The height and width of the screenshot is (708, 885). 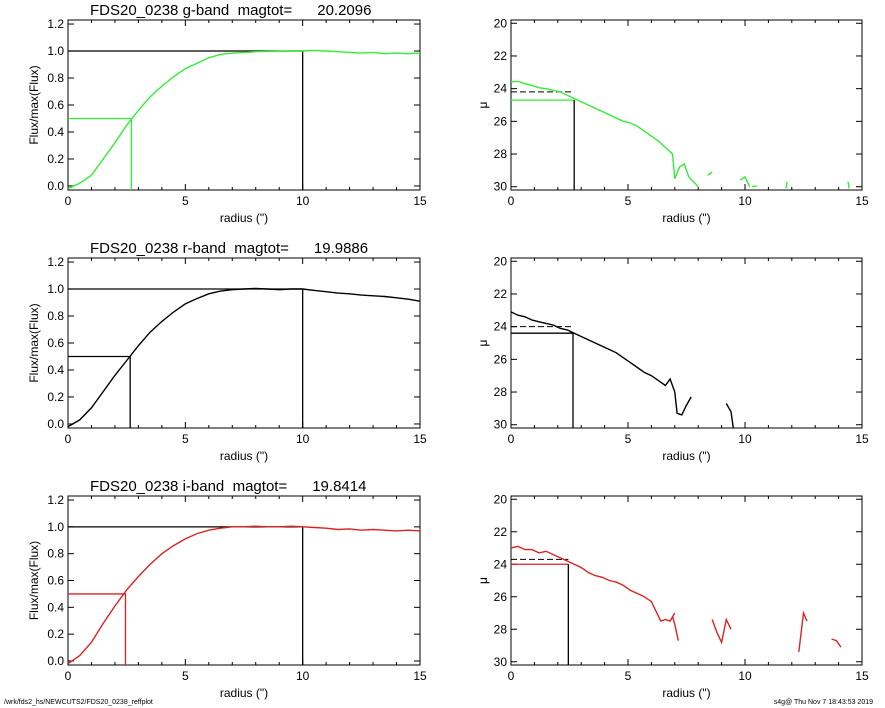 What do you see at coordinates (229, 248) in the screenshot?
I see `chart-title: FDS20_0238 r-band magtot= 19.9886` at bounding box center [229, 248].